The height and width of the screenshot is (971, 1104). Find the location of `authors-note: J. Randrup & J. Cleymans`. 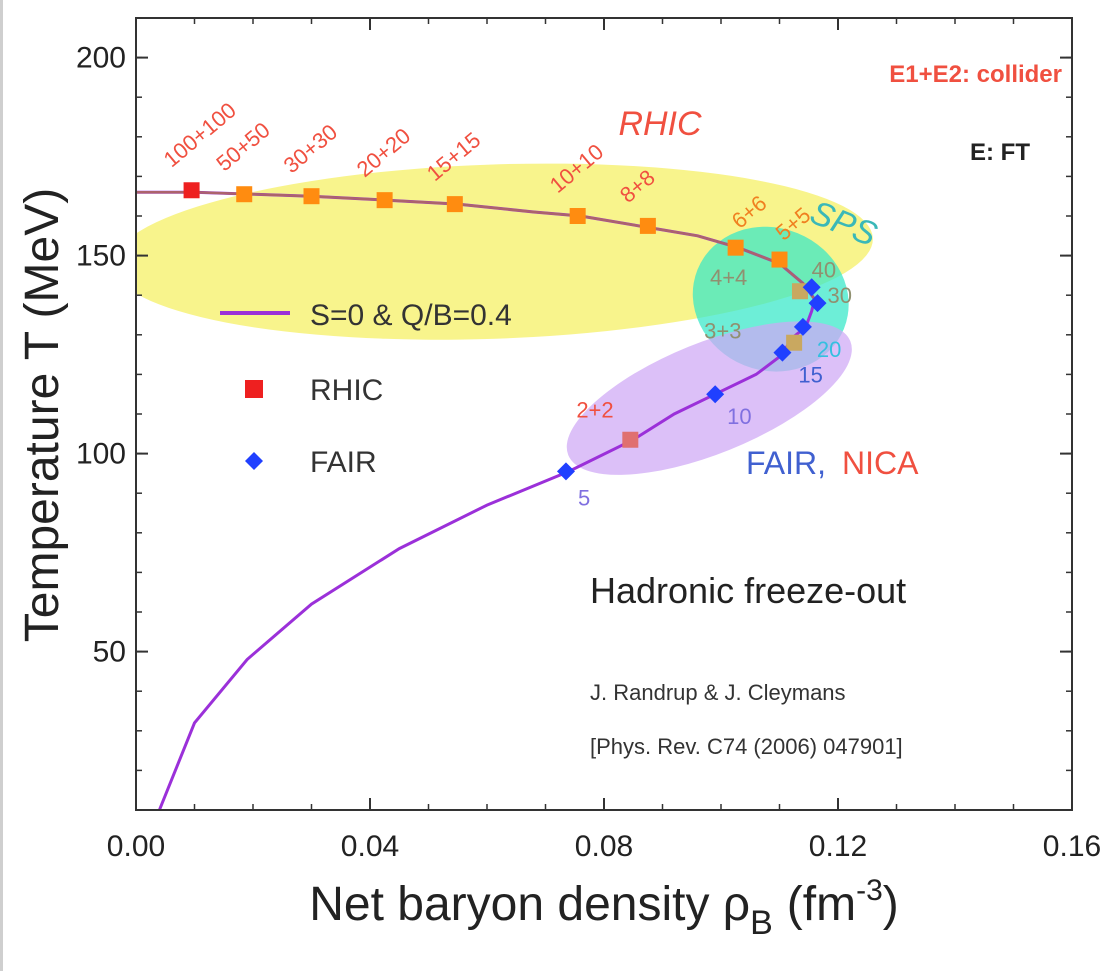

authors-note: J. Randrup & J. Cleymans is located at coordinates (718, 692).